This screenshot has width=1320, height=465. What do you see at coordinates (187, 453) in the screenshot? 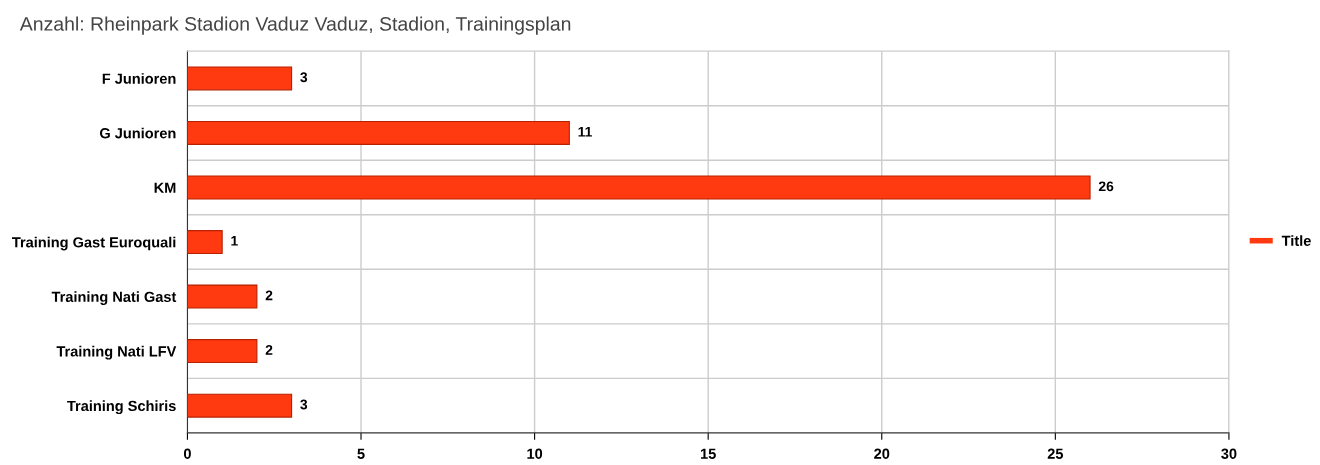
I see `x-tick-label: 0` at bounding box center [187, 453].